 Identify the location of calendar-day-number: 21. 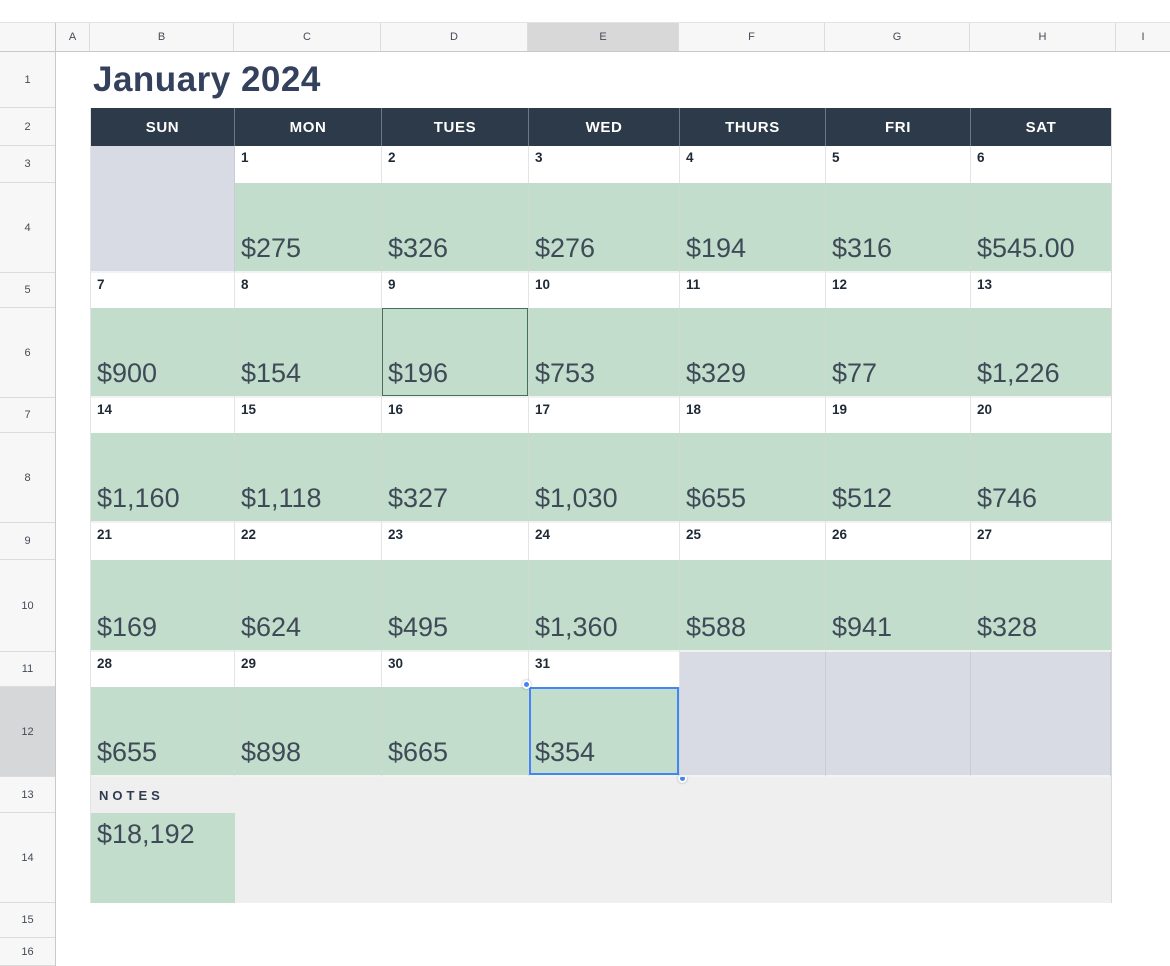
(163, 541).